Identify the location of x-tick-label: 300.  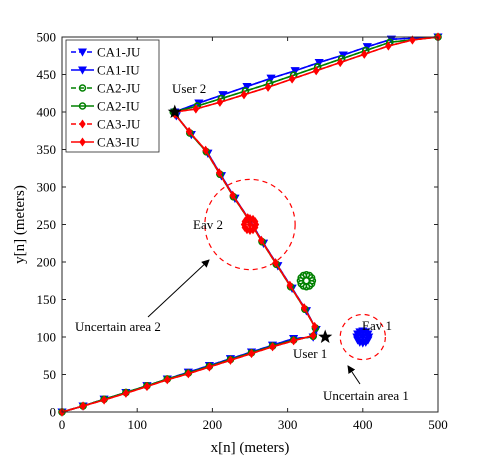
(288, 424).